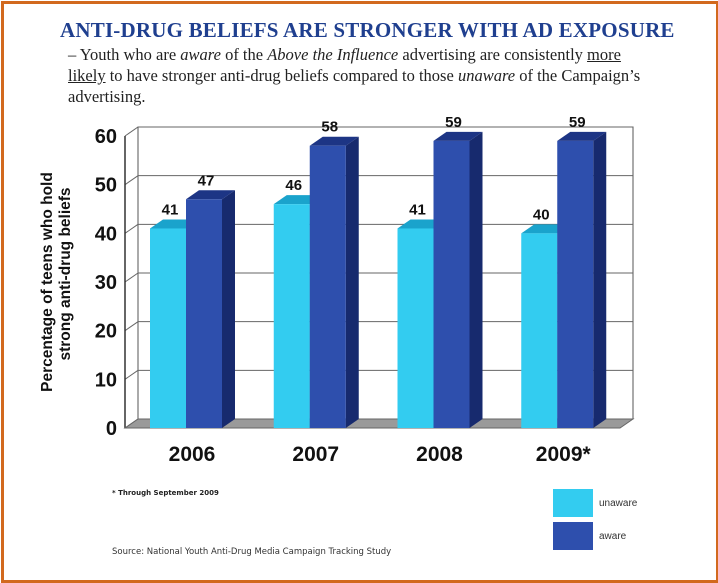 Image resolution: width=718 pixels, height=583 pixels. I want to click on subtitle-unaware: unaware, so click(486, 75).